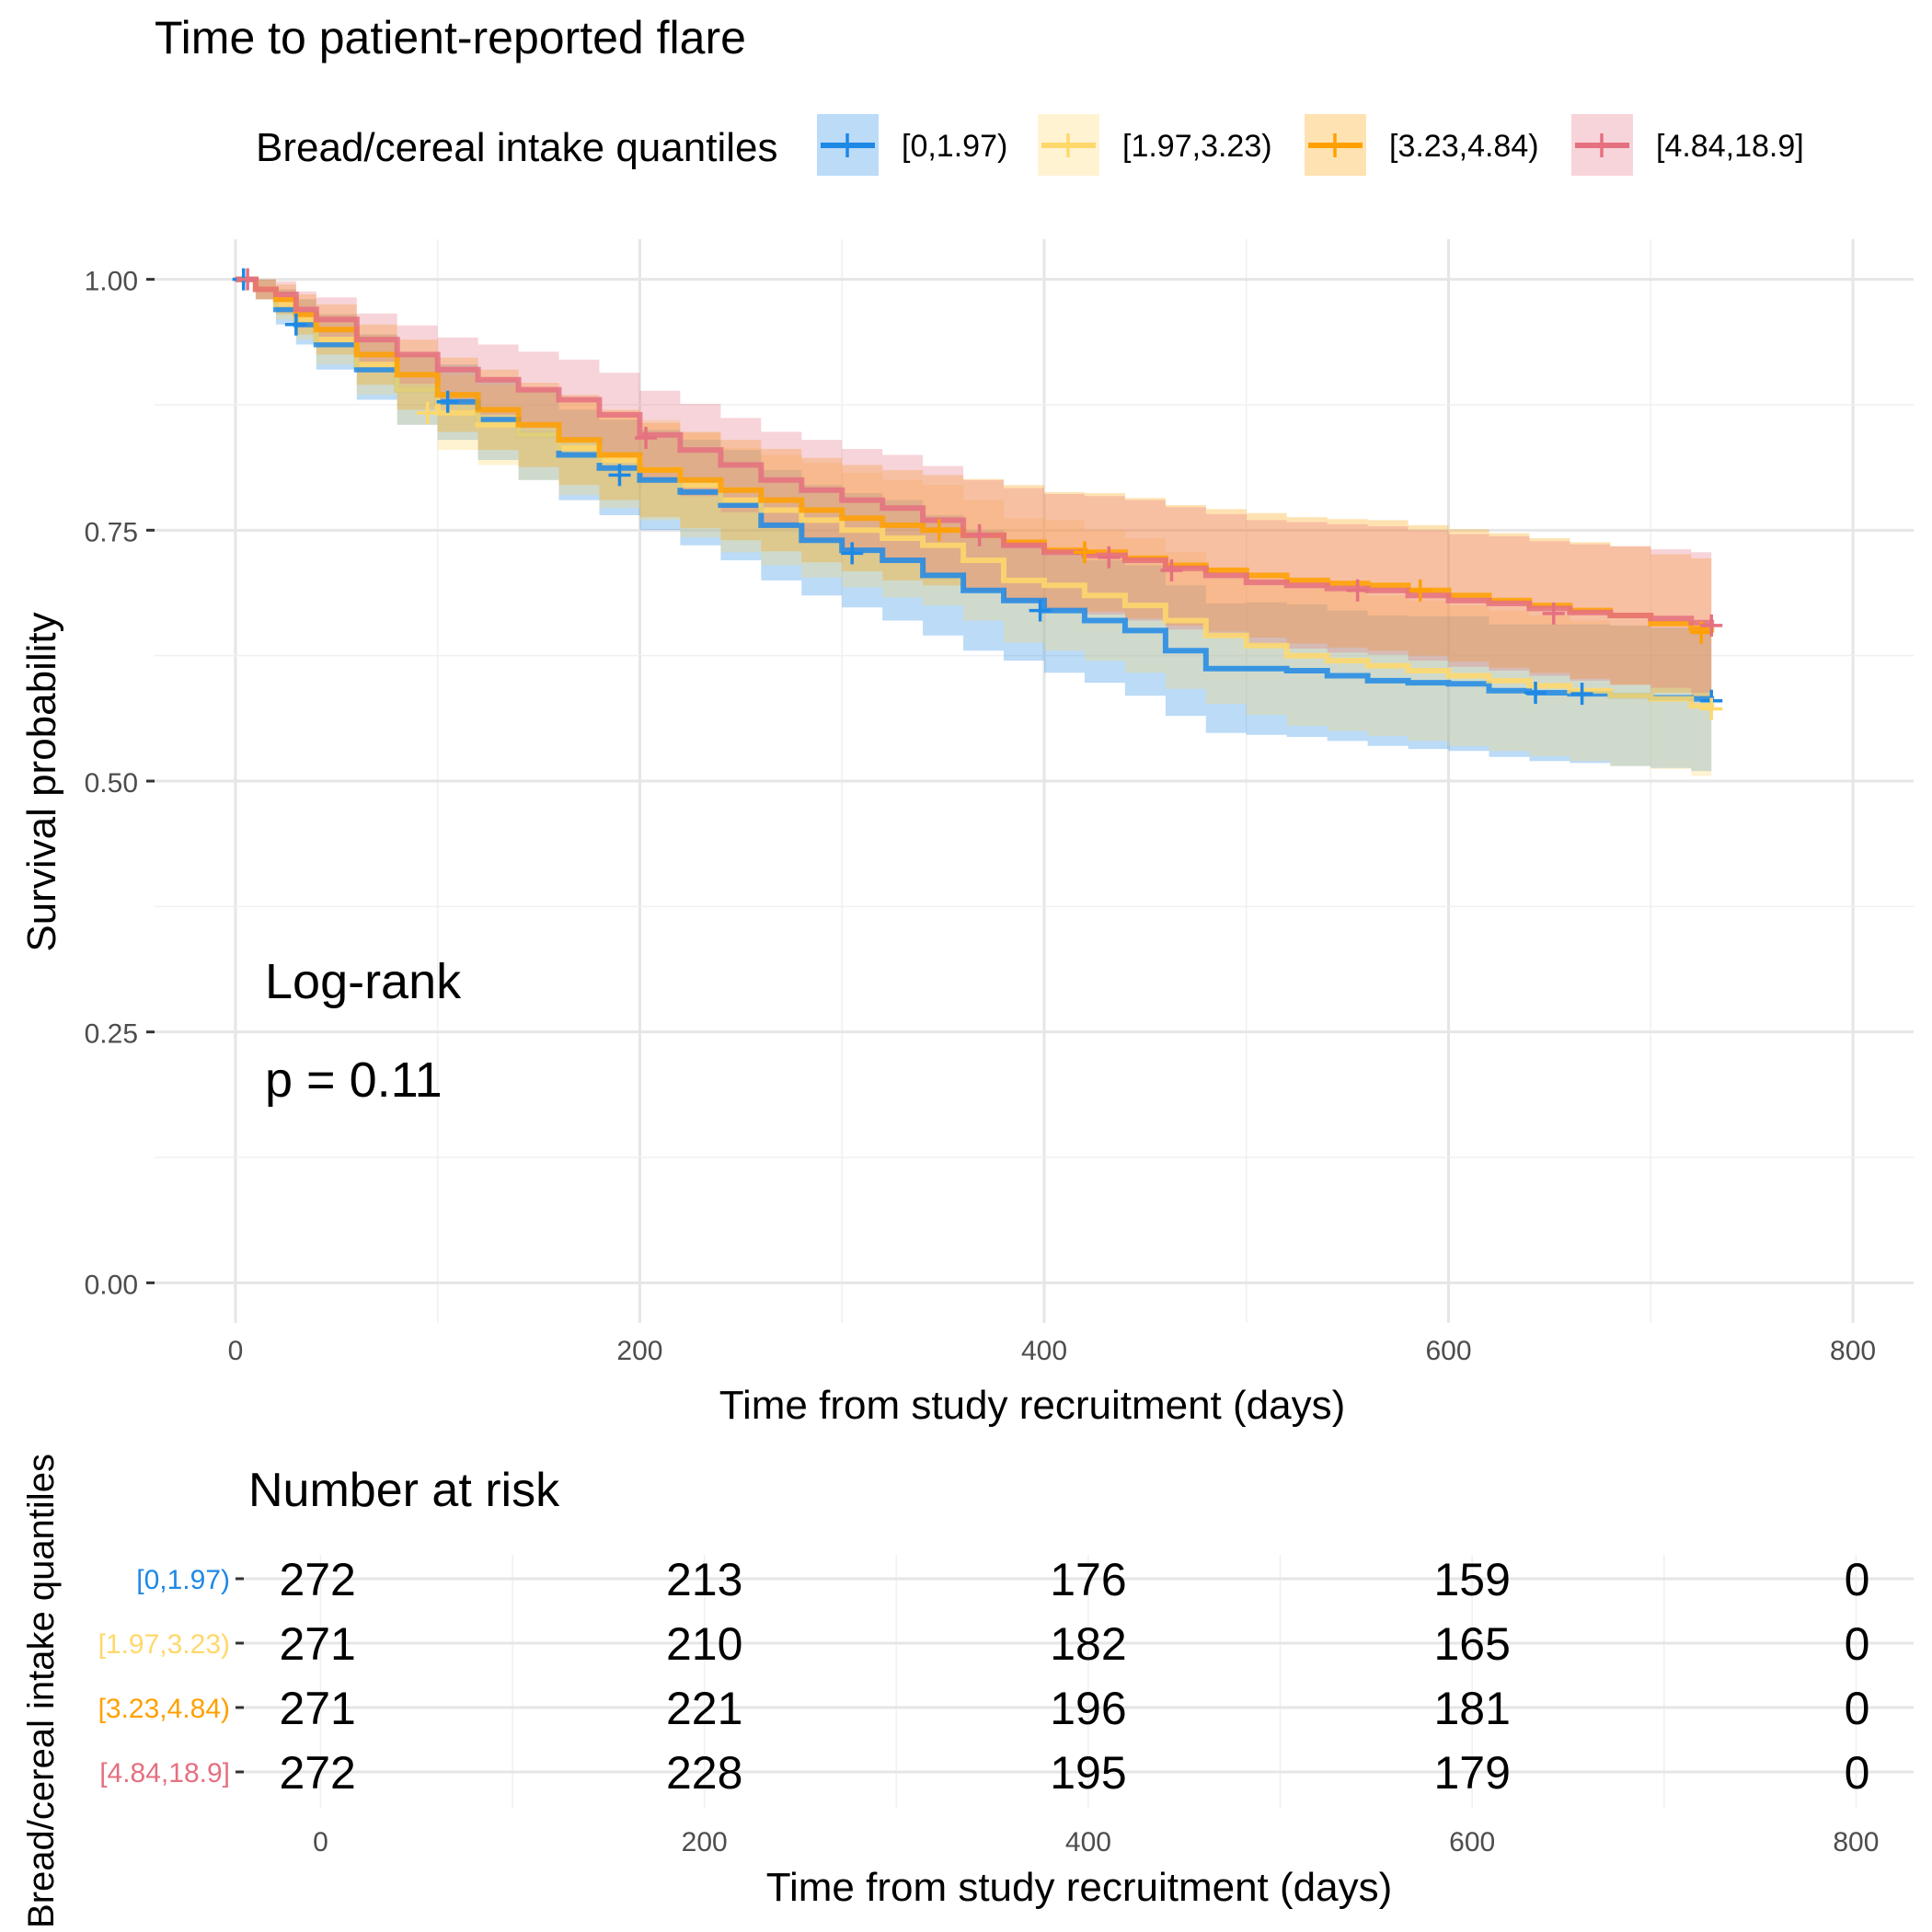 This screenshot has width=1932, height=1932. What do you see at coordinates (704, 1579) in the screenshot?
I see `risk-count-cell: 213` at bounding box center [704, 1579].